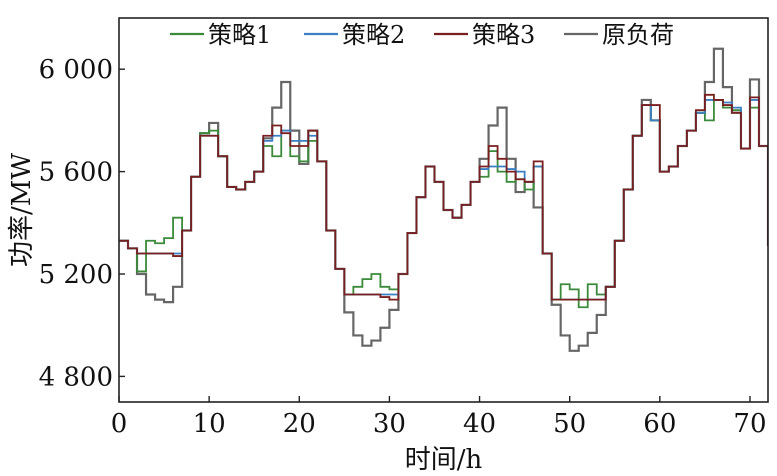 This screenshot has width=777, height=476. Describe the element at coordinates (422, 35) in the screenshot. I see `legend: 策略1 策略2 策略3 原负荷` at that location.